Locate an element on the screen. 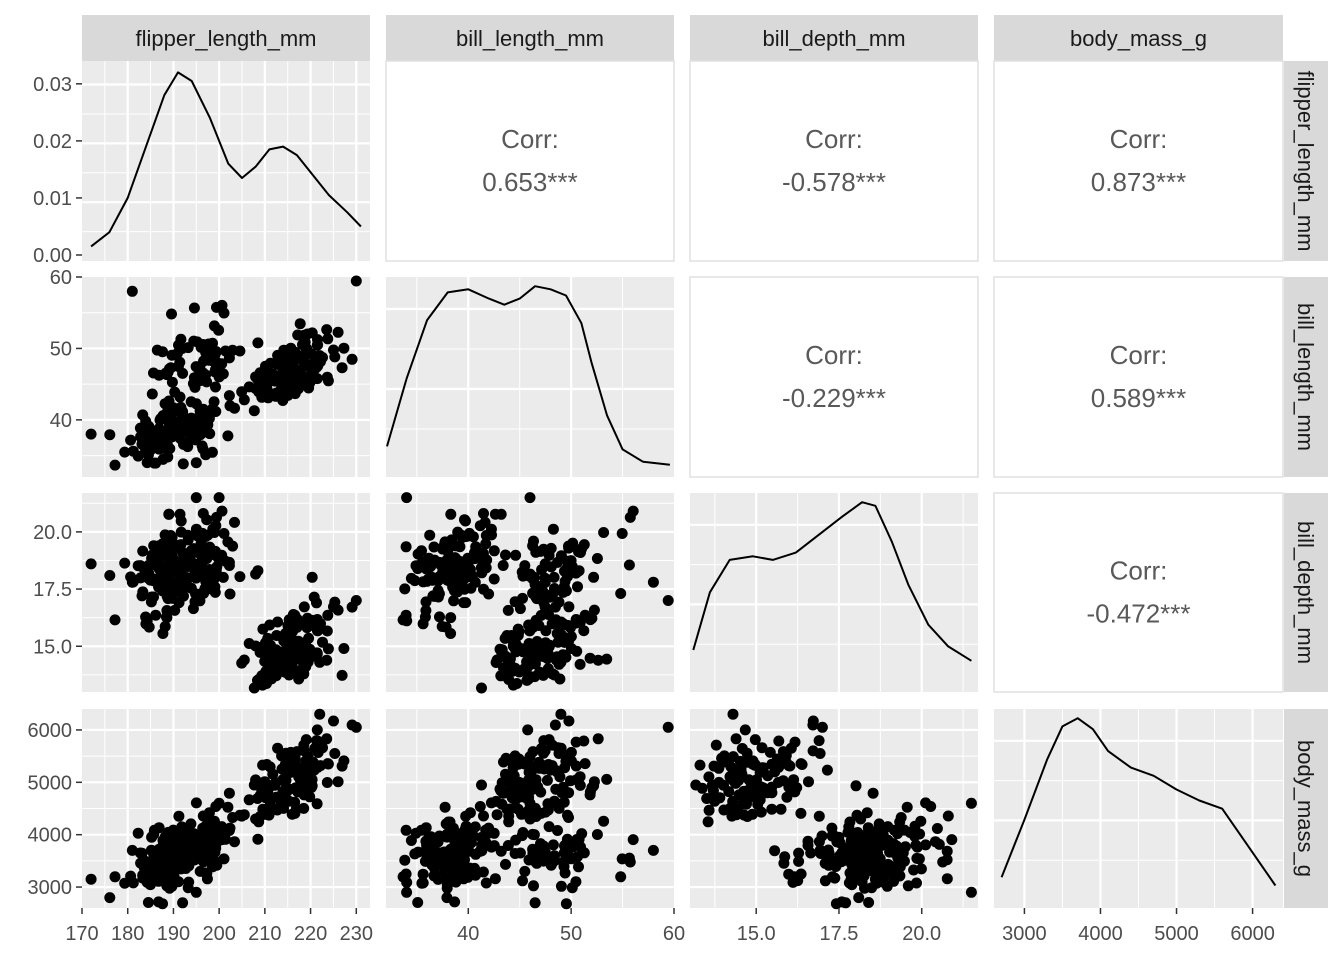 Image resolution: width=1344 pixels, height=965 pixels. corr-value: 0.589*** is located at coordinates (1138, 398).